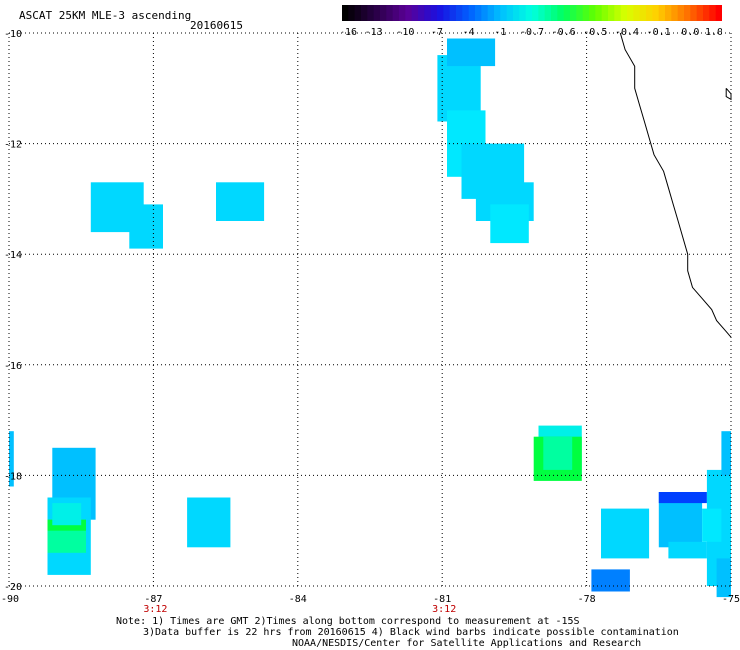 This screenshot has height=650, width=740. I want to click on colorbar-label: -4, so click(469, 31).